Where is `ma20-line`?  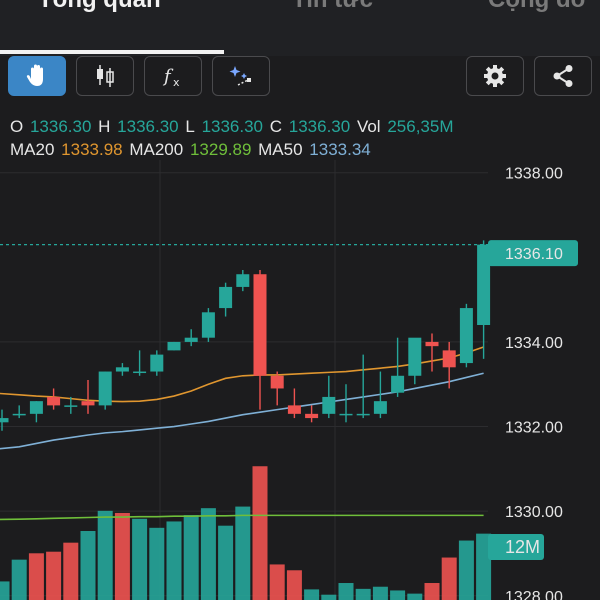 ma20-line is located at coordinates (242, 374).